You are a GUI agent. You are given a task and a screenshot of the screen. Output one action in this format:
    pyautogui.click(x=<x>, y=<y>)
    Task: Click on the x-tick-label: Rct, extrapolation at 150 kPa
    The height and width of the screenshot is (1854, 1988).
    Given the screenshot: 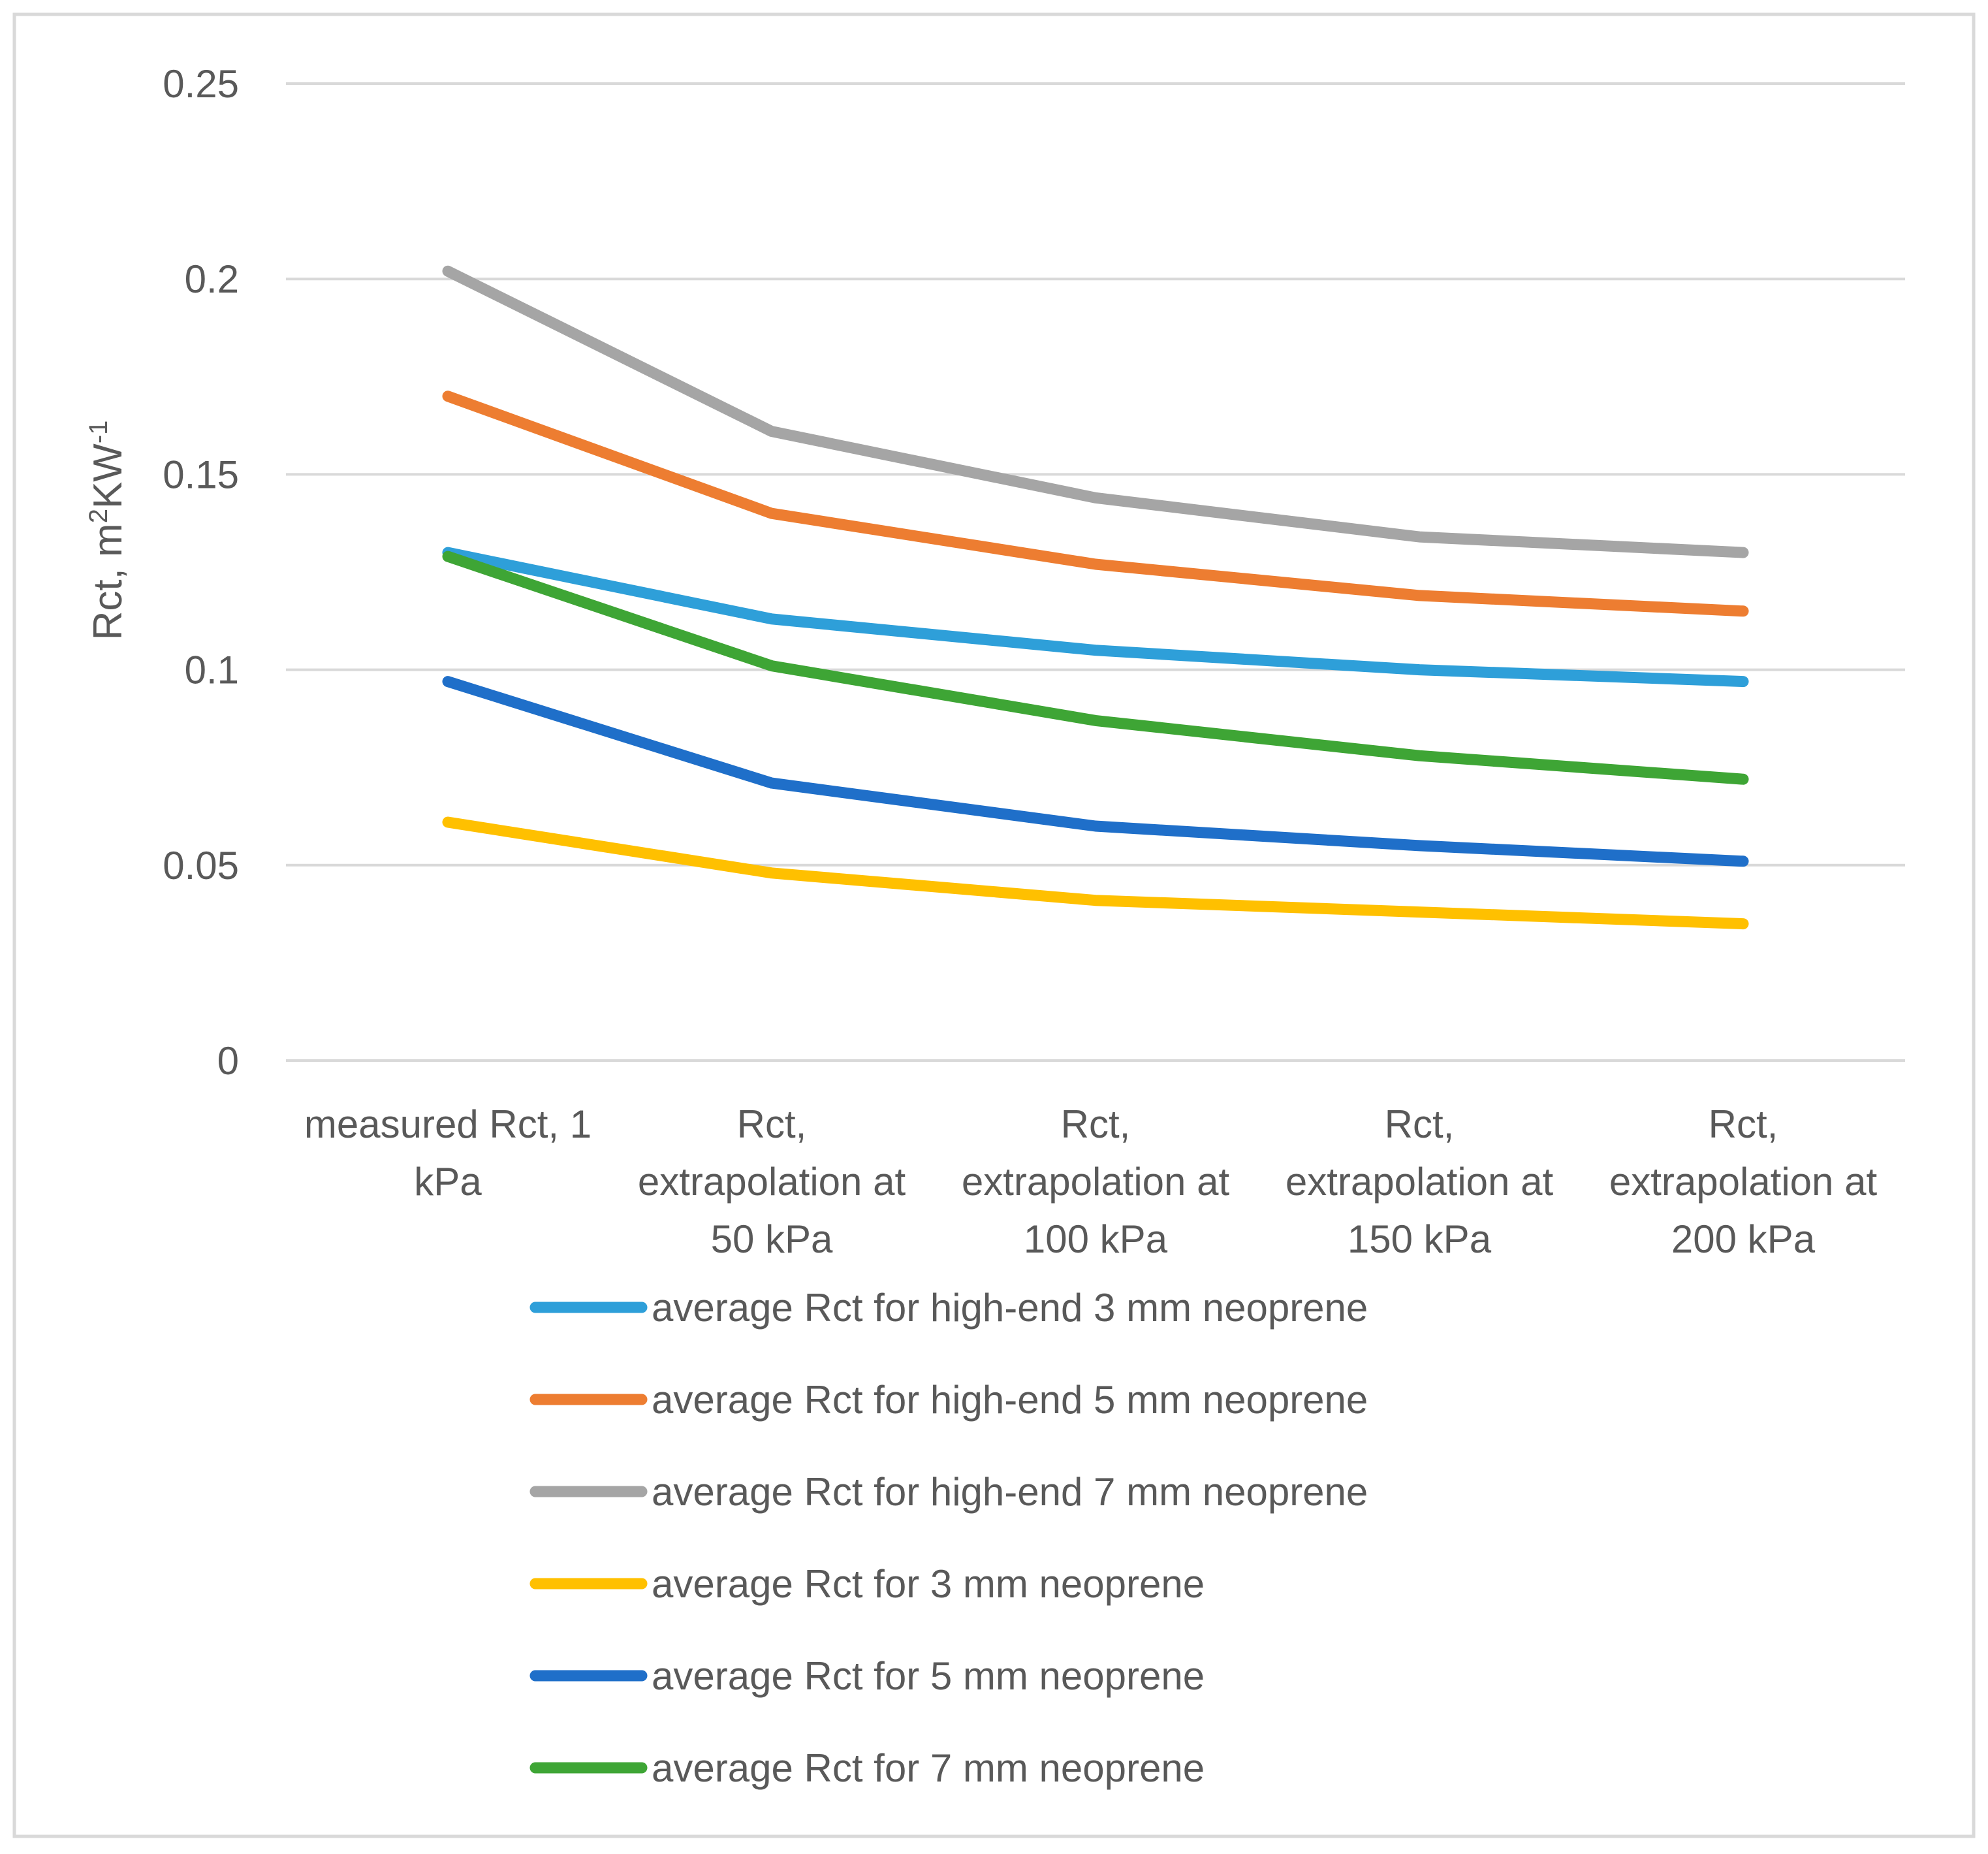 What is the action you would take?
    pyautogui.click(x=1420, y=1181)
    